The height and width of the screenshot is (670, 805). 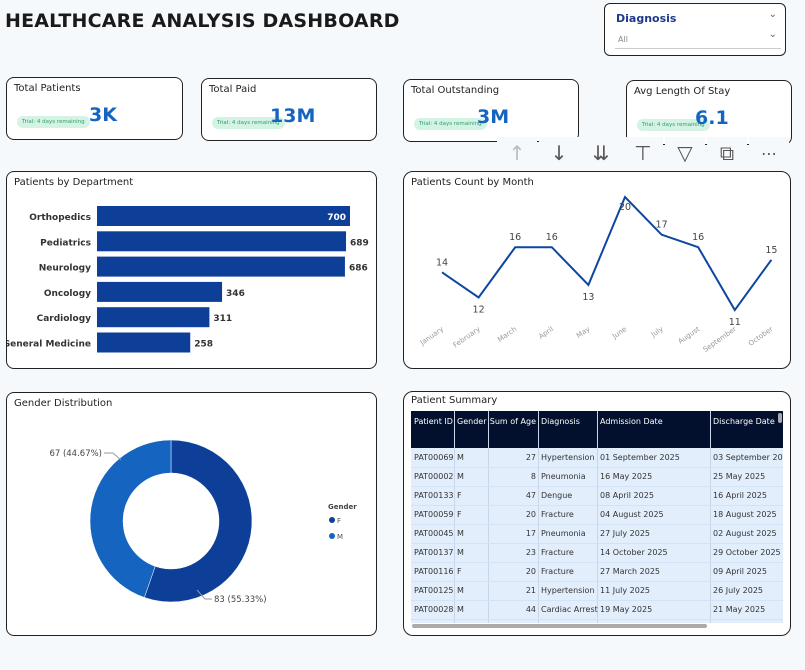 What do you see at coordinates (738, 590) in the screenshot?
I see `table-cell: 26 July 2025` at bounding box center [738, 590].